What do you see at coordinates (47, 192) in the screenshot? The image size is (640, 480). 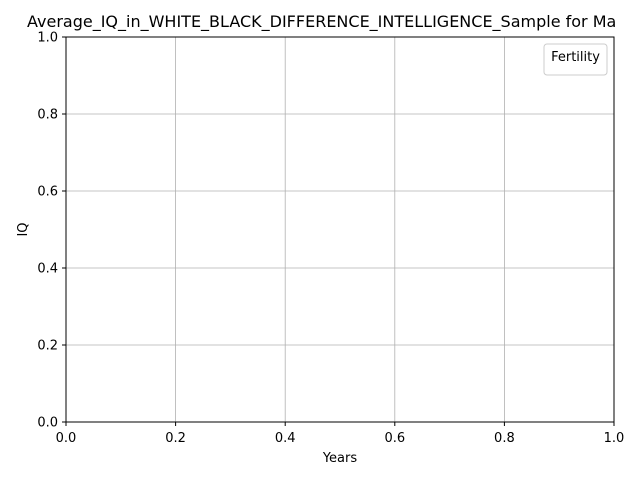 I see `y-tick-label: 0.6` at bounding box center [47, 192].